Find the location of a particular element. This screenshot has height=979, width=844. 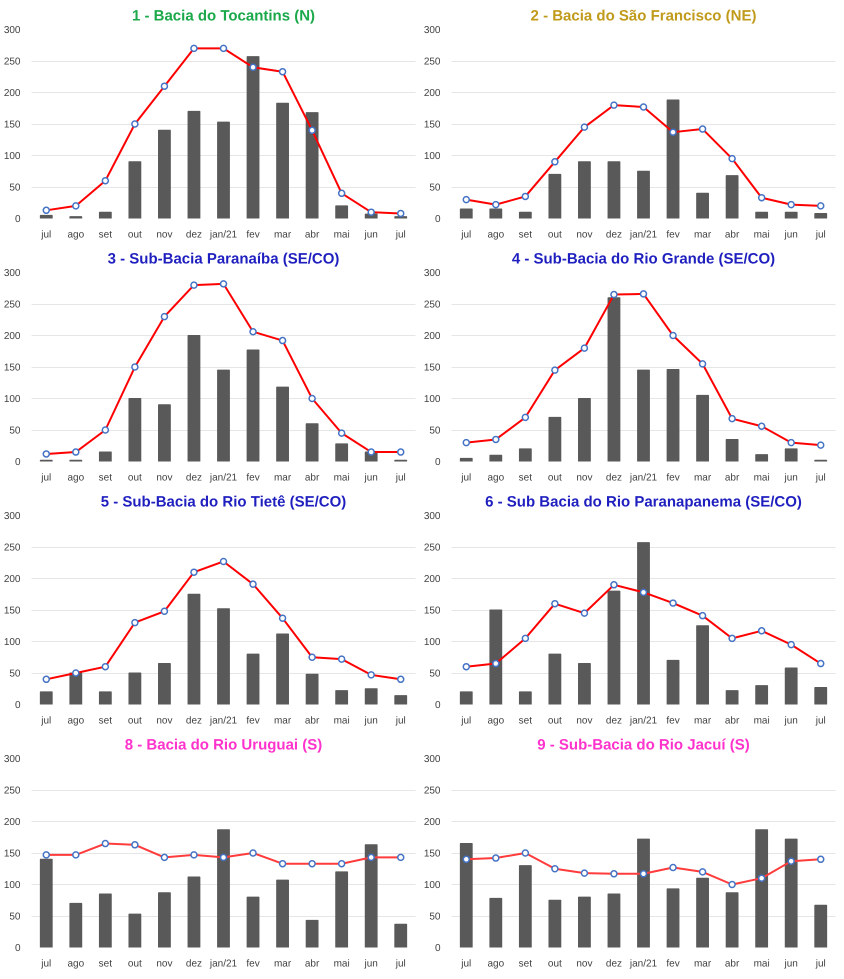

x-tick-label: nov is located at coordinates (164, 964).